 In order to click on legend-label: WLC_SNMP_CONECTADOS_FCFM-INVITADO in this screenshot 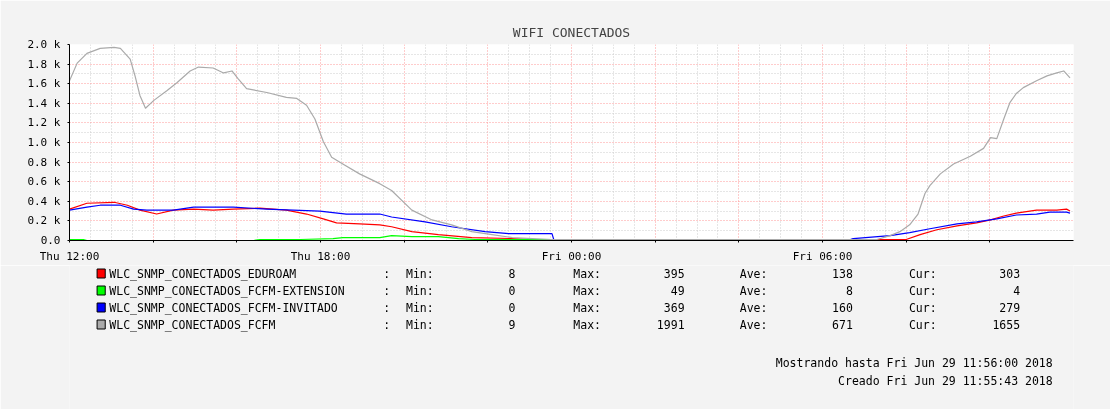, I will do `click(223, 307)`.